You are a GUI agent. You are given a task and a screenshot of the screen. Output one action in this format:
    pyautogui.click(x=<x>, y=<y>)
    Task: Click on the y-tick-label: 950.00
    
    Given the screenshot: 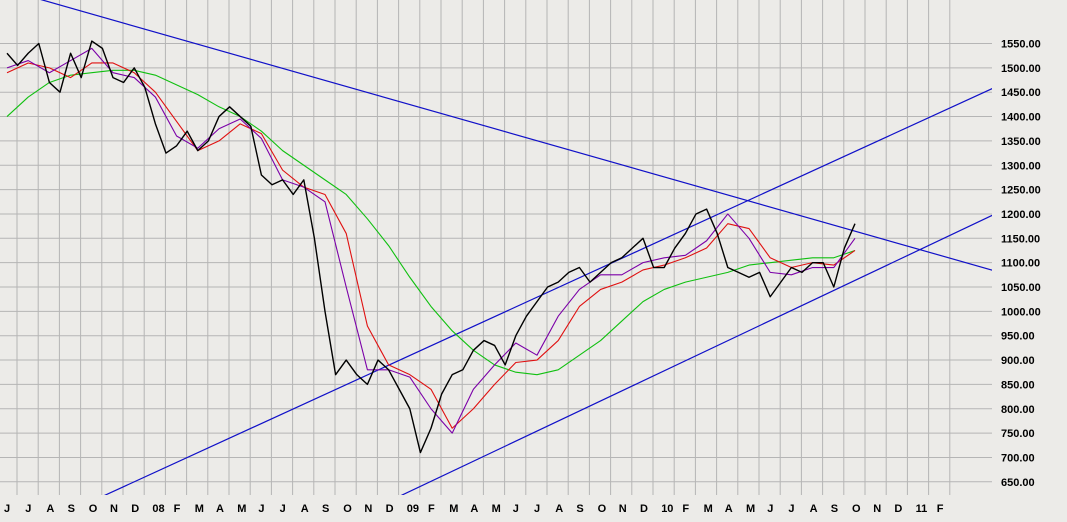 What is the action you would take?
    pyautogui.click(x=1018, y=337)
    